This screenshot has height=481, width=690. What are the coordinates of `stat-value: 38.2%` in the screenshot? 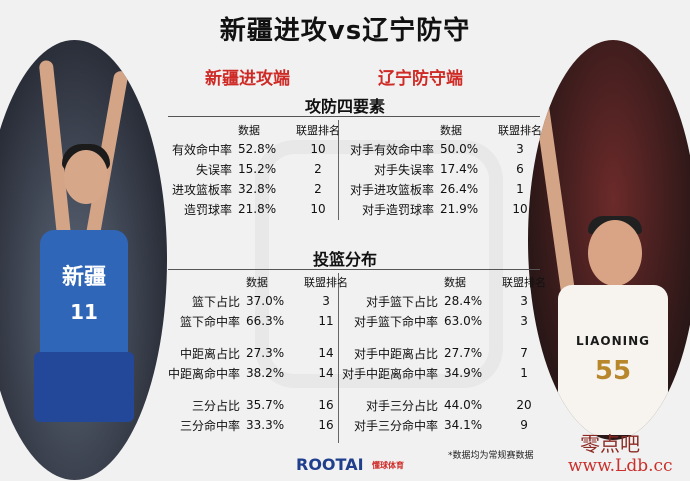 It's located at (265, 373).